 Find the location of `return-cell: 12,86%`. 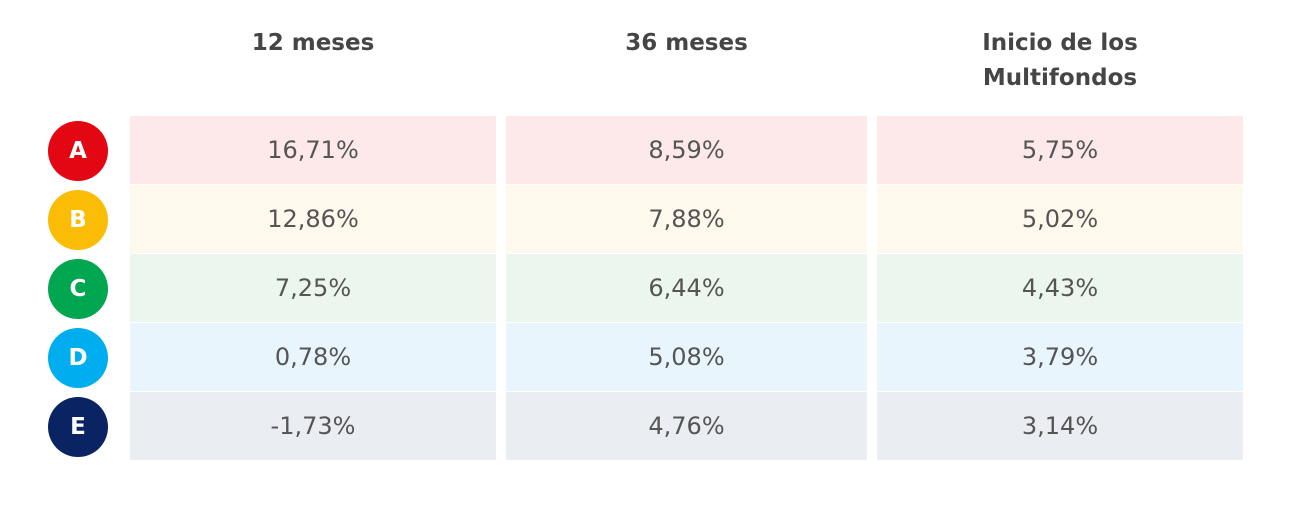

return-cell: 12,86% is located at coordinates (313, 219).